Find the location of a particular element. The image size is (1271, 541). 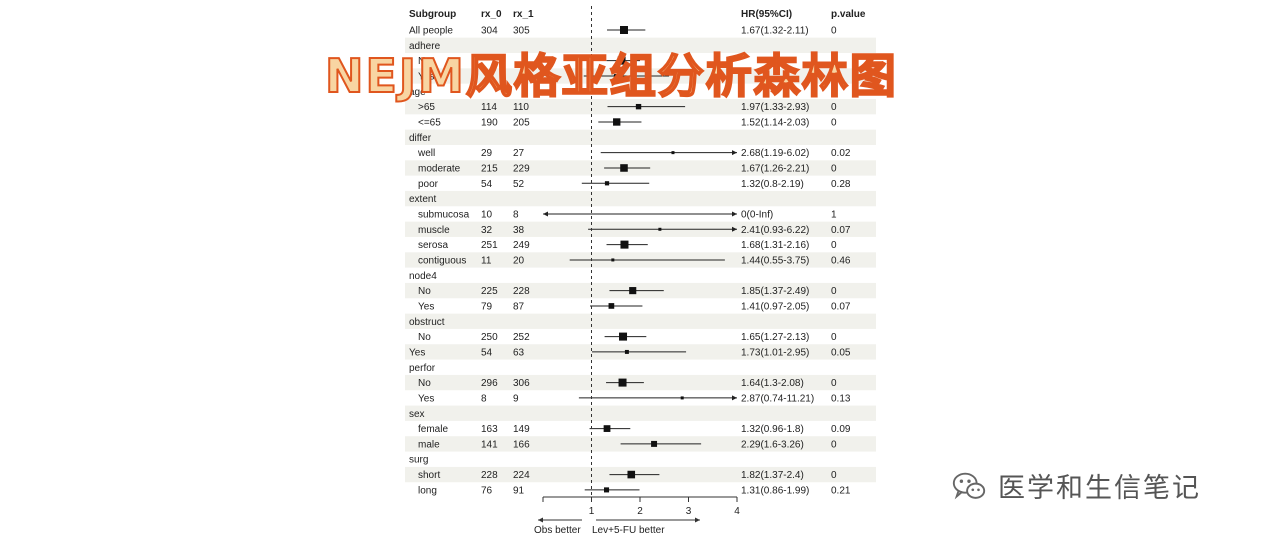

title-banner: NEJM风格亚组分析森林图 is located at coordinates (611, 76).